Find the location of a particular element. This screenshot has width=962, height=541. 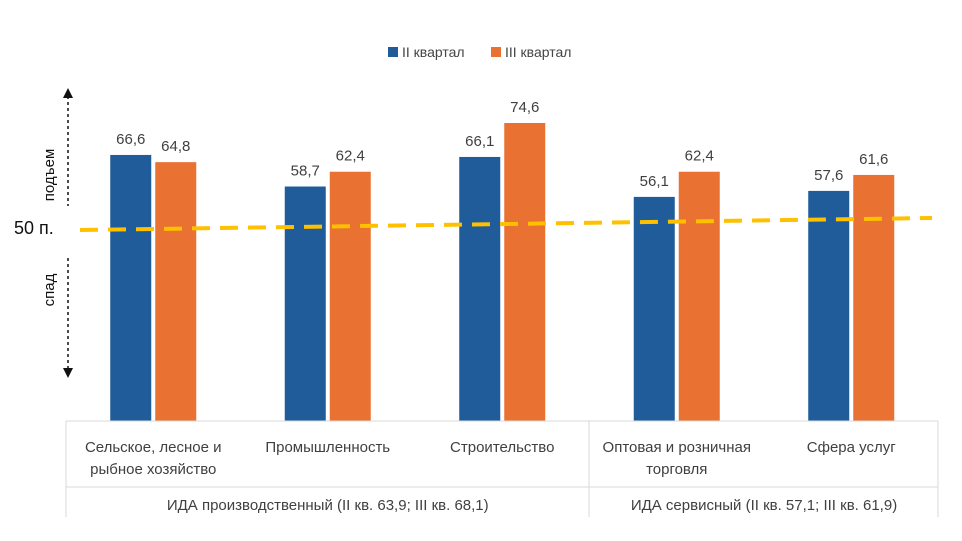

value-label-ii-0: 66,6 is located at coordinates (130, 139).